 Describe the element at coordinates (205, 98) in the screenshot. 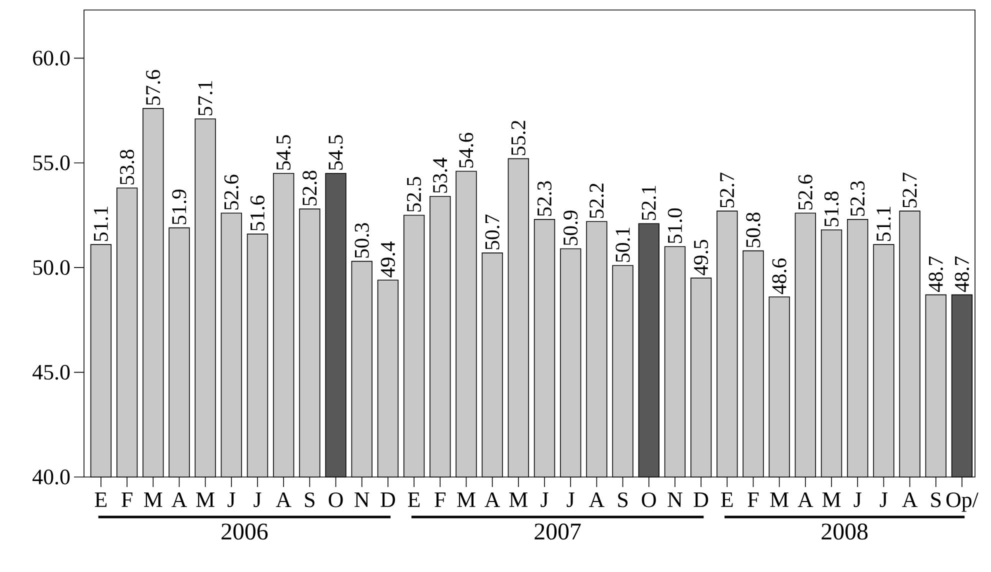

I see `data-label: 57.1` at that location.